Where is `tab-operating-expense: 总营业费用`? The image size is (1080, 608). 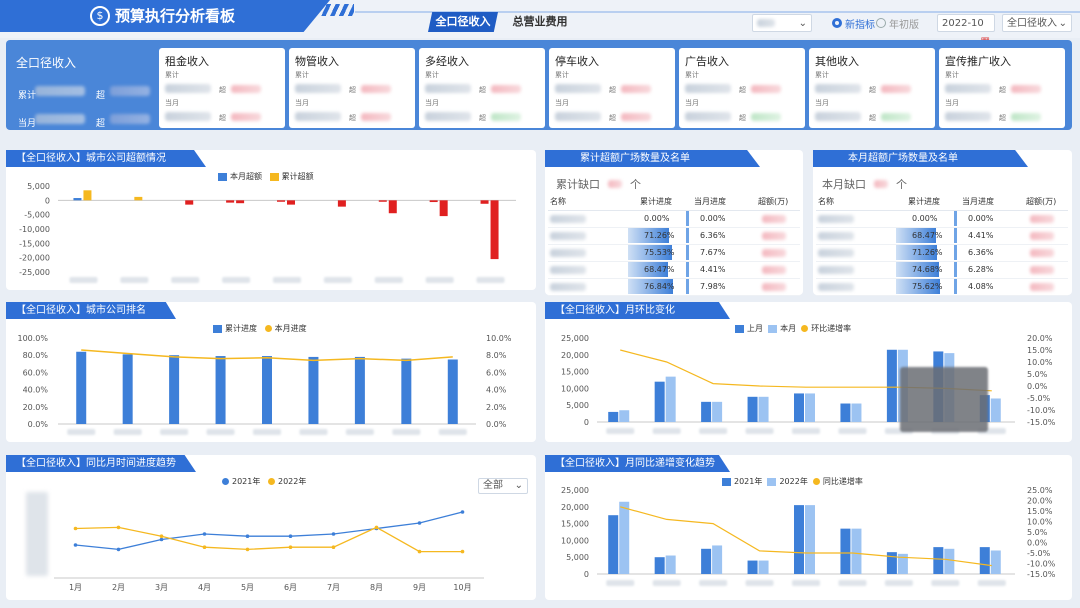 tab-operating-expense: 总营业费用 is located at coordinates (540, 21).